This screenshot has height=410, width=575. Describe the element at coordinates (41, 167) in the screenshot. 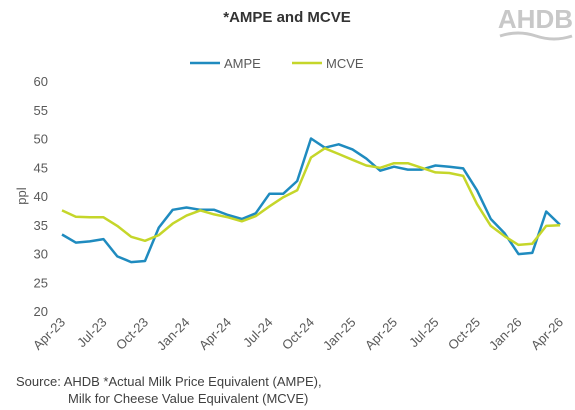

I see `y-tick-label: 45` at that location.